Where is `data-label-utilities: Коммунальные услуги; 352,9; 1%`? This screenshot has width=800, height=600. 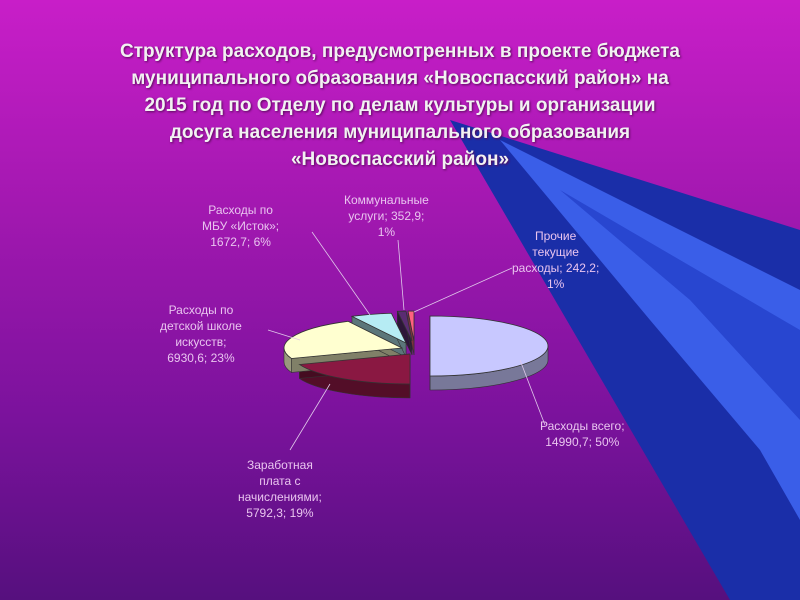 data-label-utilities: Коммунальные услуги; 352,9; 1% is located at coordinates (386, 216).